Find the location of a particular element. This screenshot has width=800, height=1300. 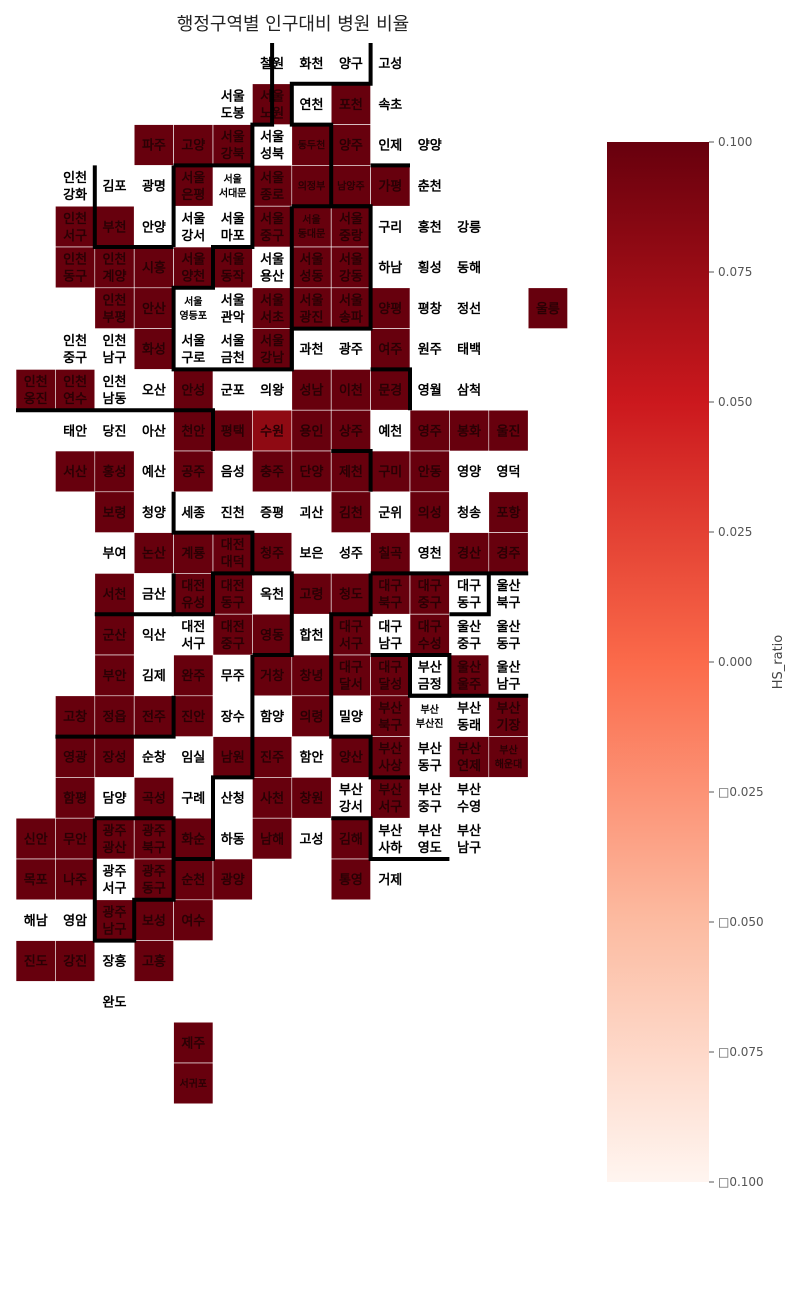

colorbar-tick-label: 0.075 is located at coordinates (735, 272).